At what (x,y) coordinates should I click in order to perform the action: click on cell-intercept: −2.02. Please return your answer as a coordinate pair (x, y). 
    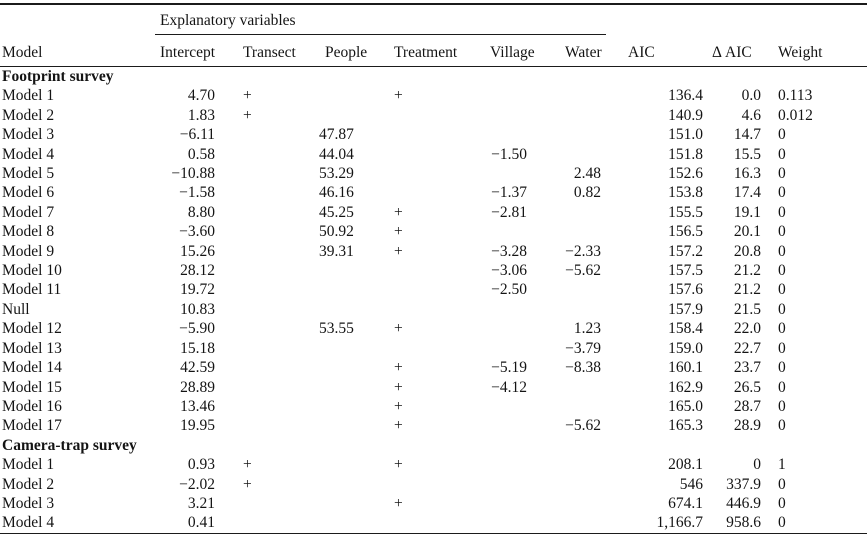
    Looking at the image, I should click on (197, 484).